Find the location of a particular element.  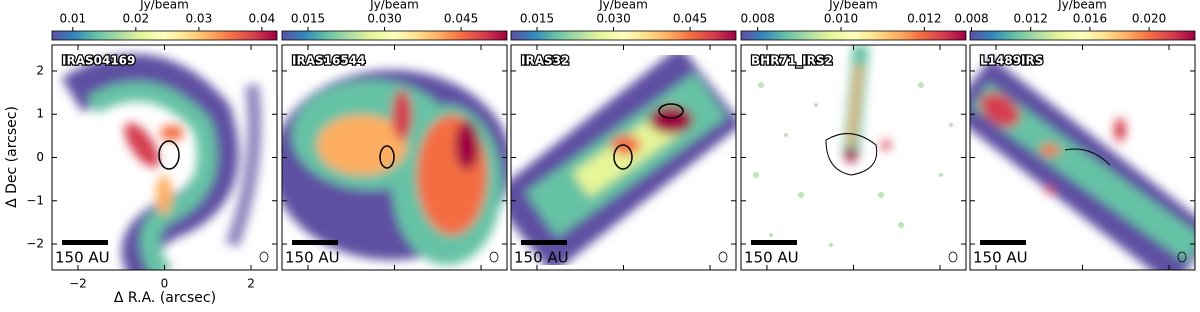

colorbar-tick-label: 0.01 is located at coordinates (72, 19).